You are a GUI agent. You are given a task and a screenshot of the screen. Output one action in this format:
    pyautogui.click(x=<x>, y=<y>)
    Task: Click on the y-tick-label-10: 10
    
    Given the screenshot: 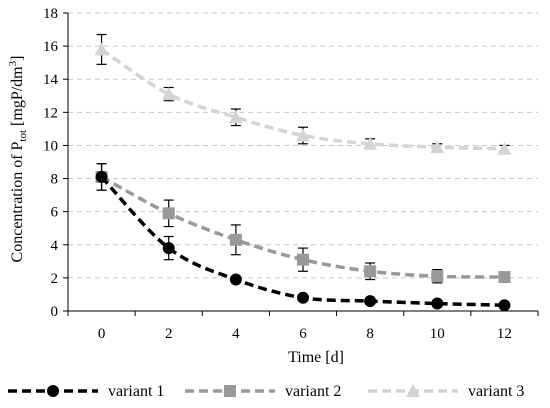 What is the action you would take?
    pyautogui.click(x=50, y=146)
    